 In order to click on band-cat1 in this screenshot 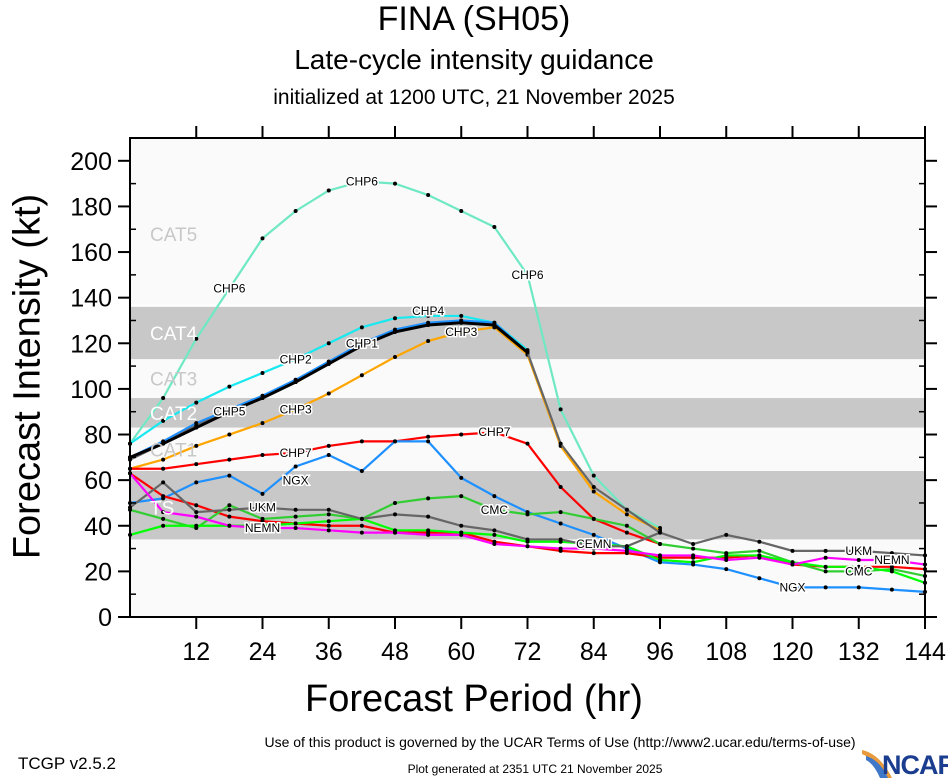, I will do `click(527, 449)`.